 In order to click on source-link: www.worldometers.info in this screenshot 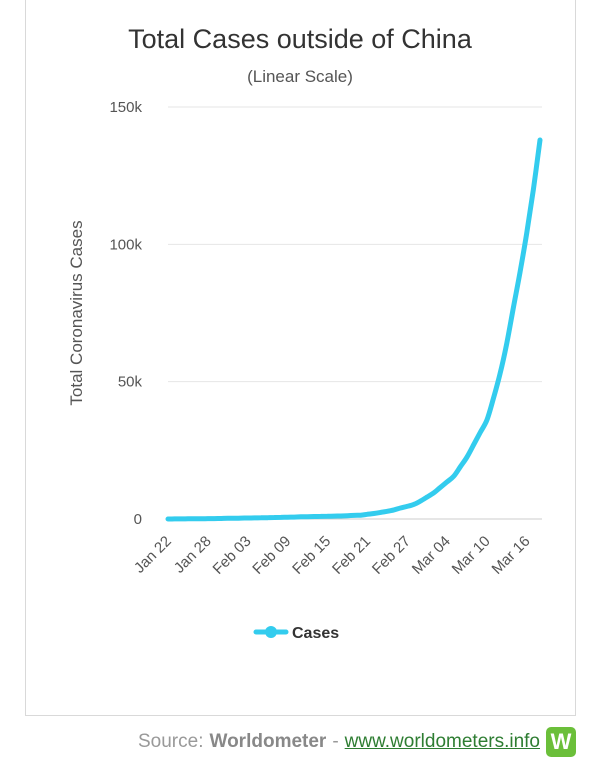, I will do `click(442, 741)`.